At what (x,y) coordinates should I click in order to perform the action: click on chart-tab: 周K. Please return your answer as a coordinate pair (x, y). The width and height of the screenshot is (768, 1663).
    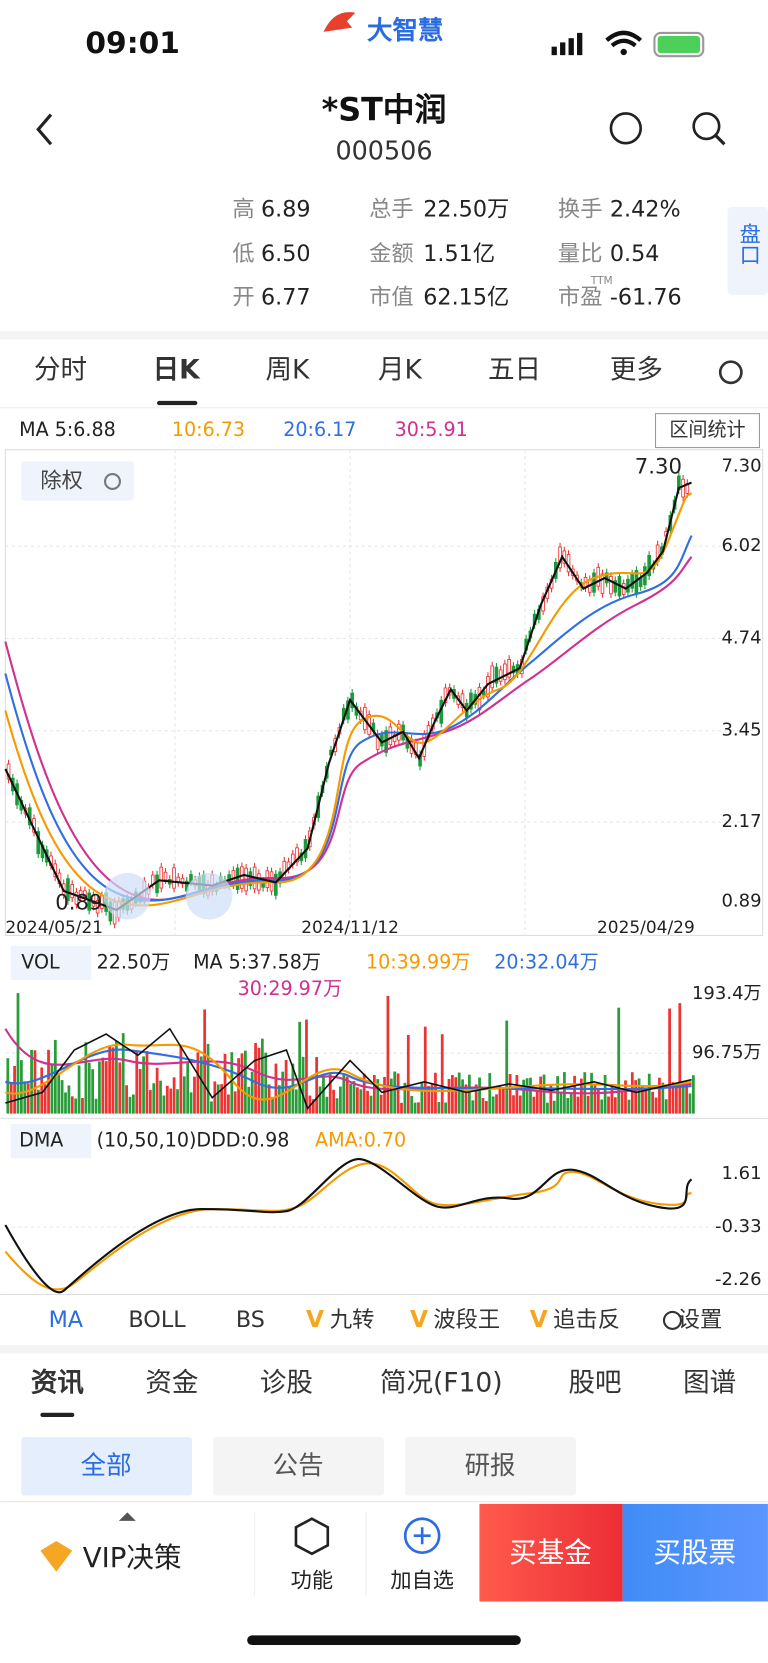
    Looking at the image, I should click on (288, 370).